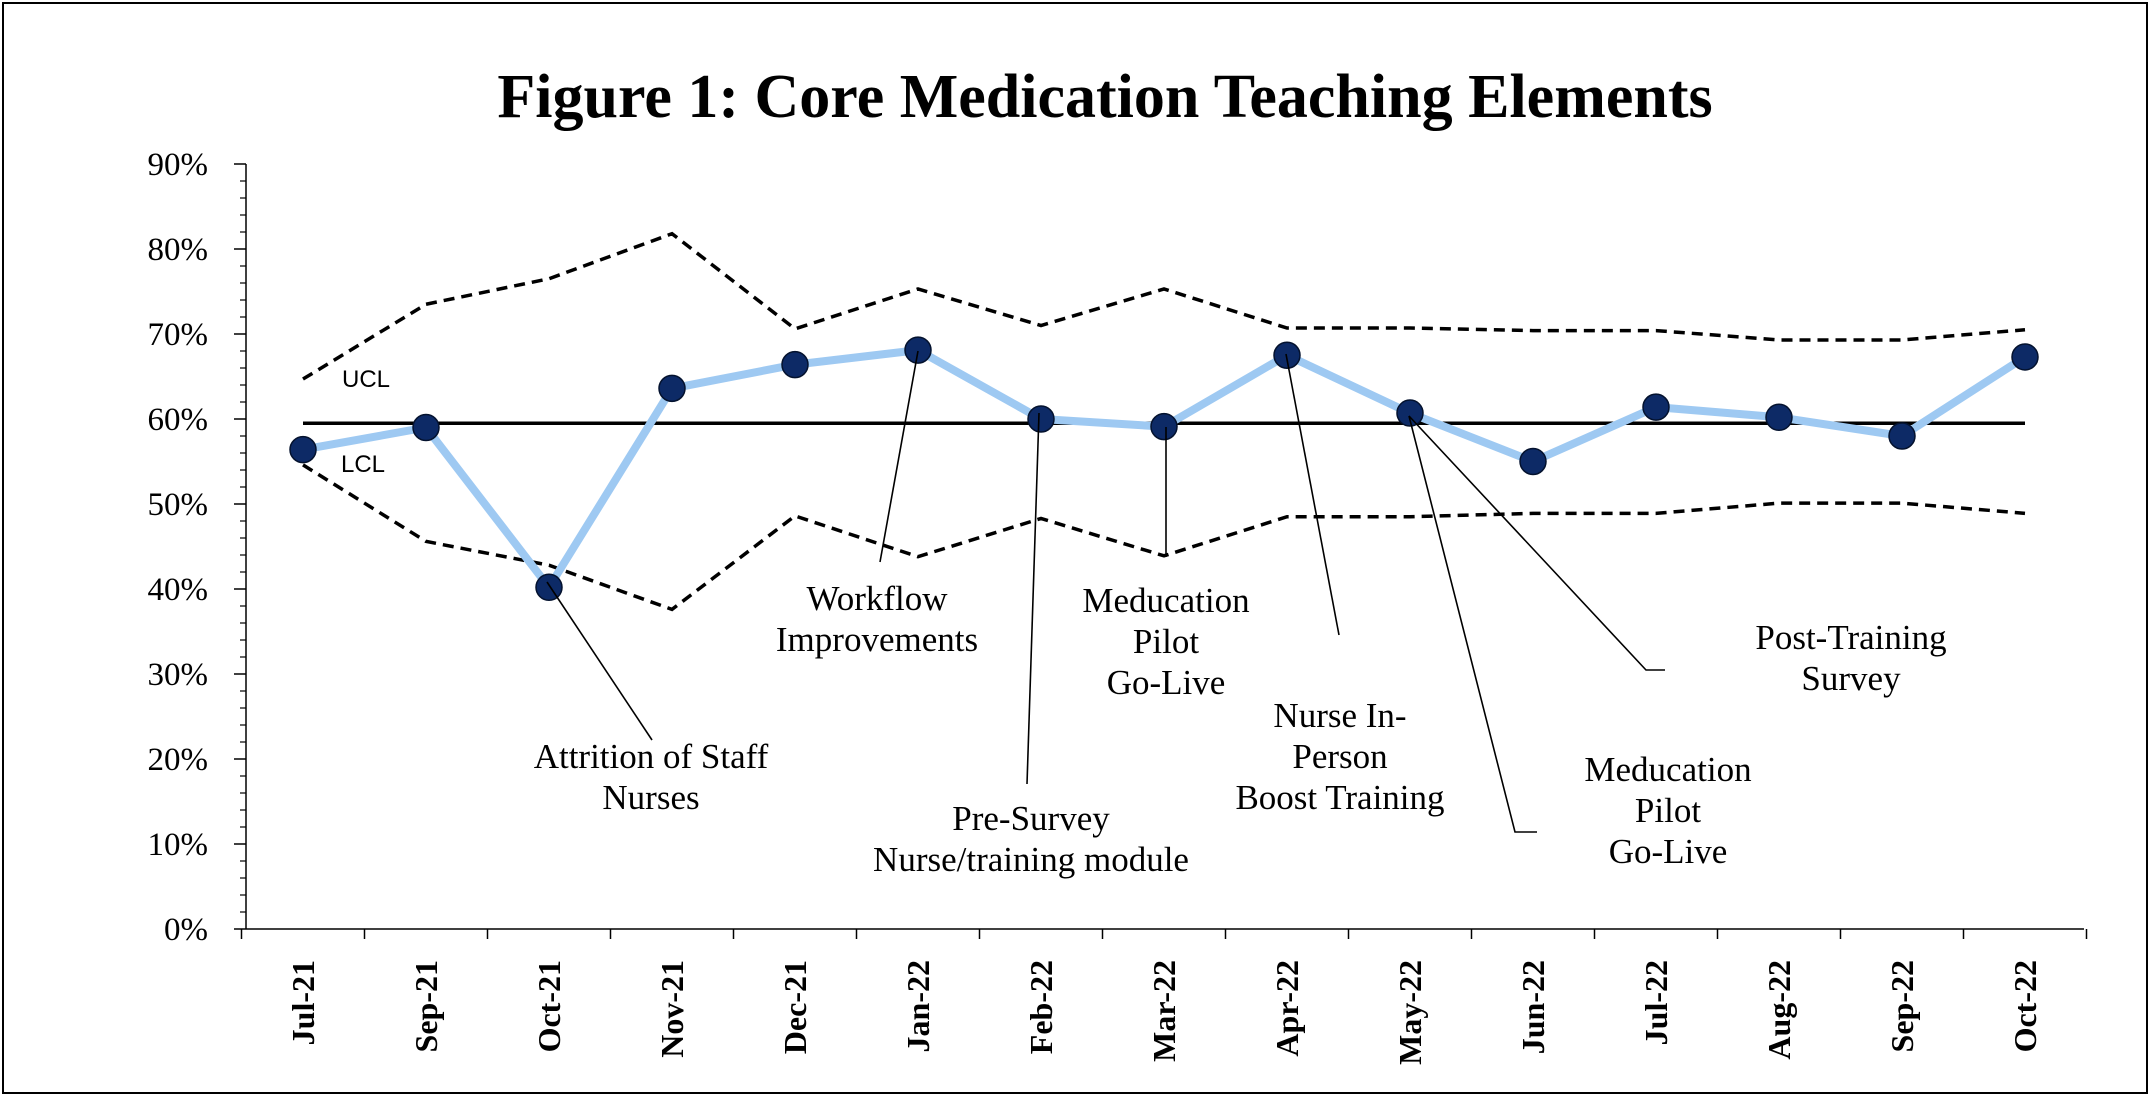  What do you see at coordinates (1339, 715) in the screenshot?
I see `annotation-line: Nurse In-` at bounding box center [1339, 715].